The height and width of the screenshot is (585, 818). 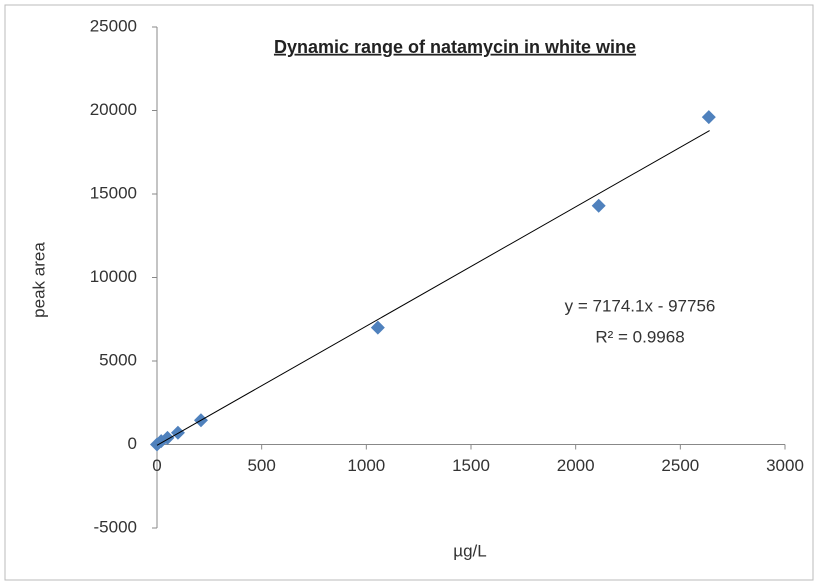 What do you see at coordinates (640, 305) in the screenshot?
I see `equation: y = 7174.1x - 97756` at bounding box center [640, 305].